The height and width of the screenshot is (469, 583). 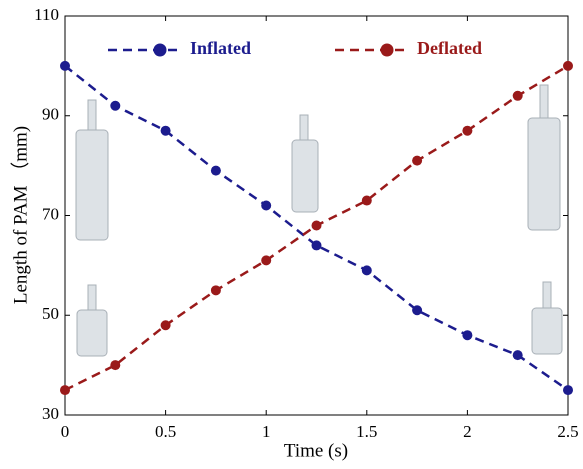 What do you see at coordinates (165, 431) in the screenshot?
I see `x-tick-label: 0.5` at bounding box center [165, 431].